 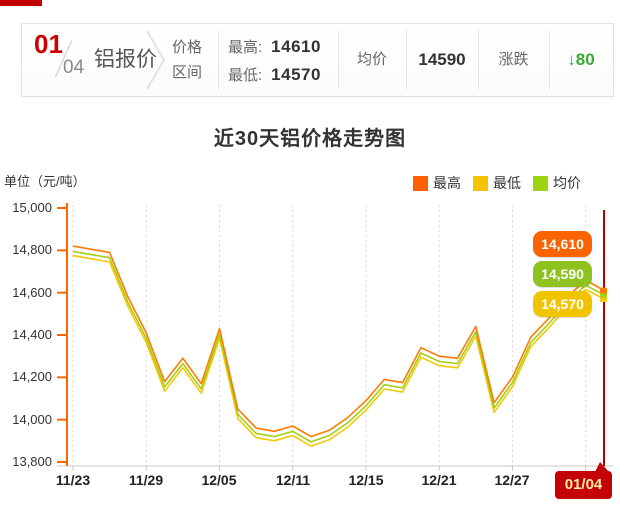 What do you see at coordinates (296, 46) in the screenshot?
I see `high-value: 14610` at bounding box center [296, 46].